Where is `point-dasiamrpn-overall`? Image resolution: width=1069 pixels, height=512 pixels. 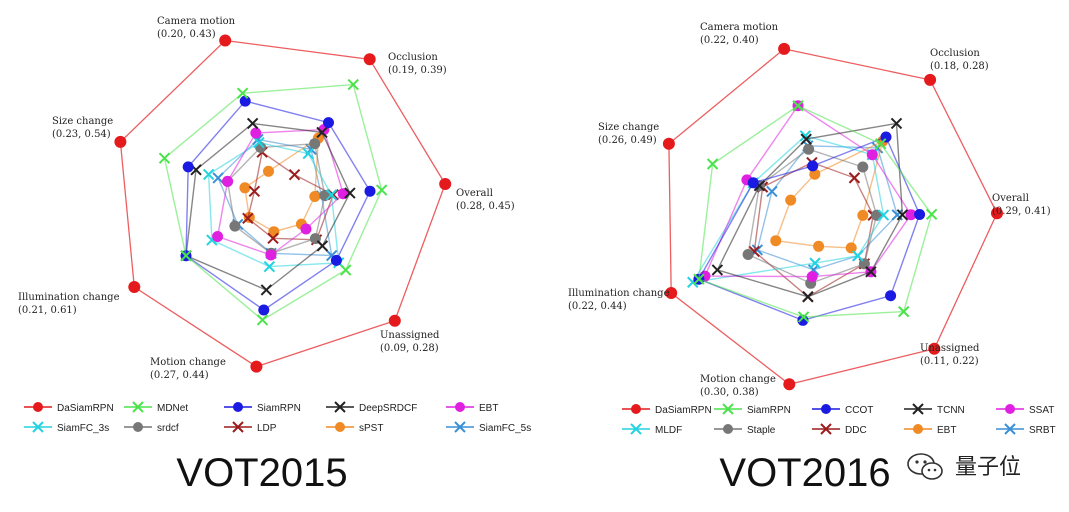 point-dasiamrpn-overall is located at coordinates (997, 213).